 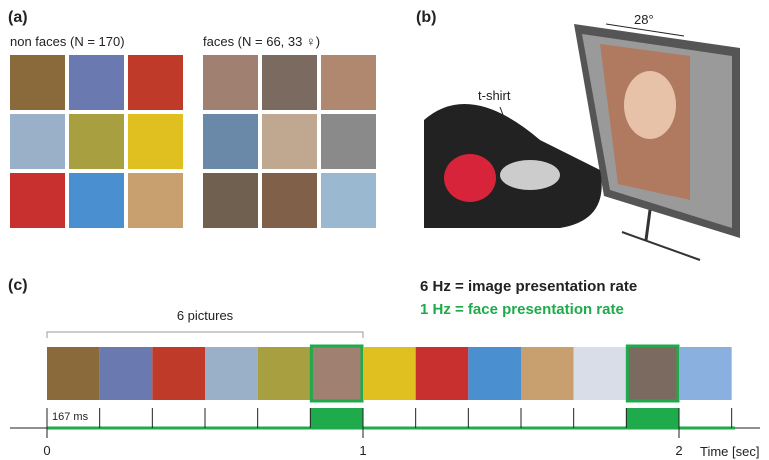 What do you see at coordinates (648, 225) in the screenshot?
I see `stand` at bounding box center [648, 225].